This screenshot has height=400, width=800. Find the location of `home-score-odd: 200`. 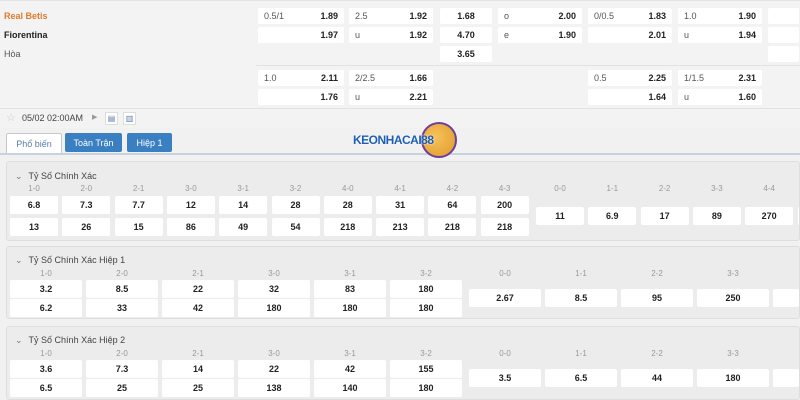

home-score-odd: 200 is located at coordinates (504, 205).